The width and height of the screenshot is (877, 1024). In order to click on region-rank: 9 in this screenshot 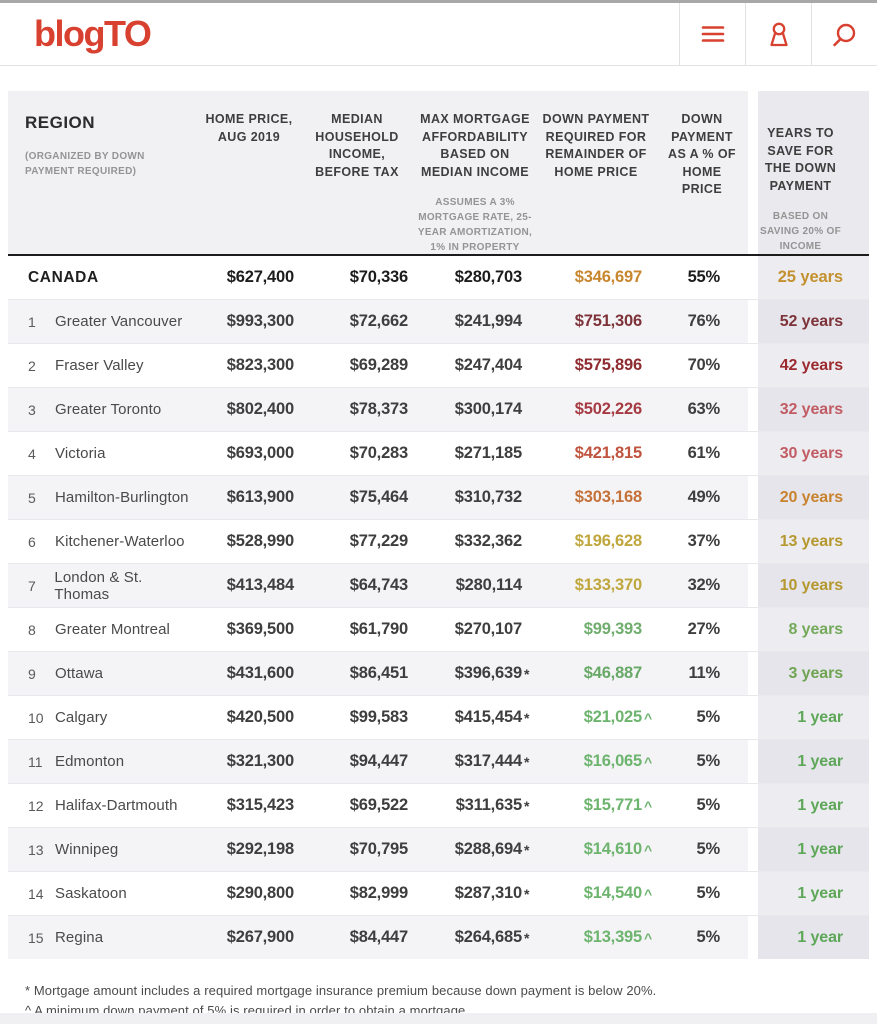, I will do `click(32, 673)`.